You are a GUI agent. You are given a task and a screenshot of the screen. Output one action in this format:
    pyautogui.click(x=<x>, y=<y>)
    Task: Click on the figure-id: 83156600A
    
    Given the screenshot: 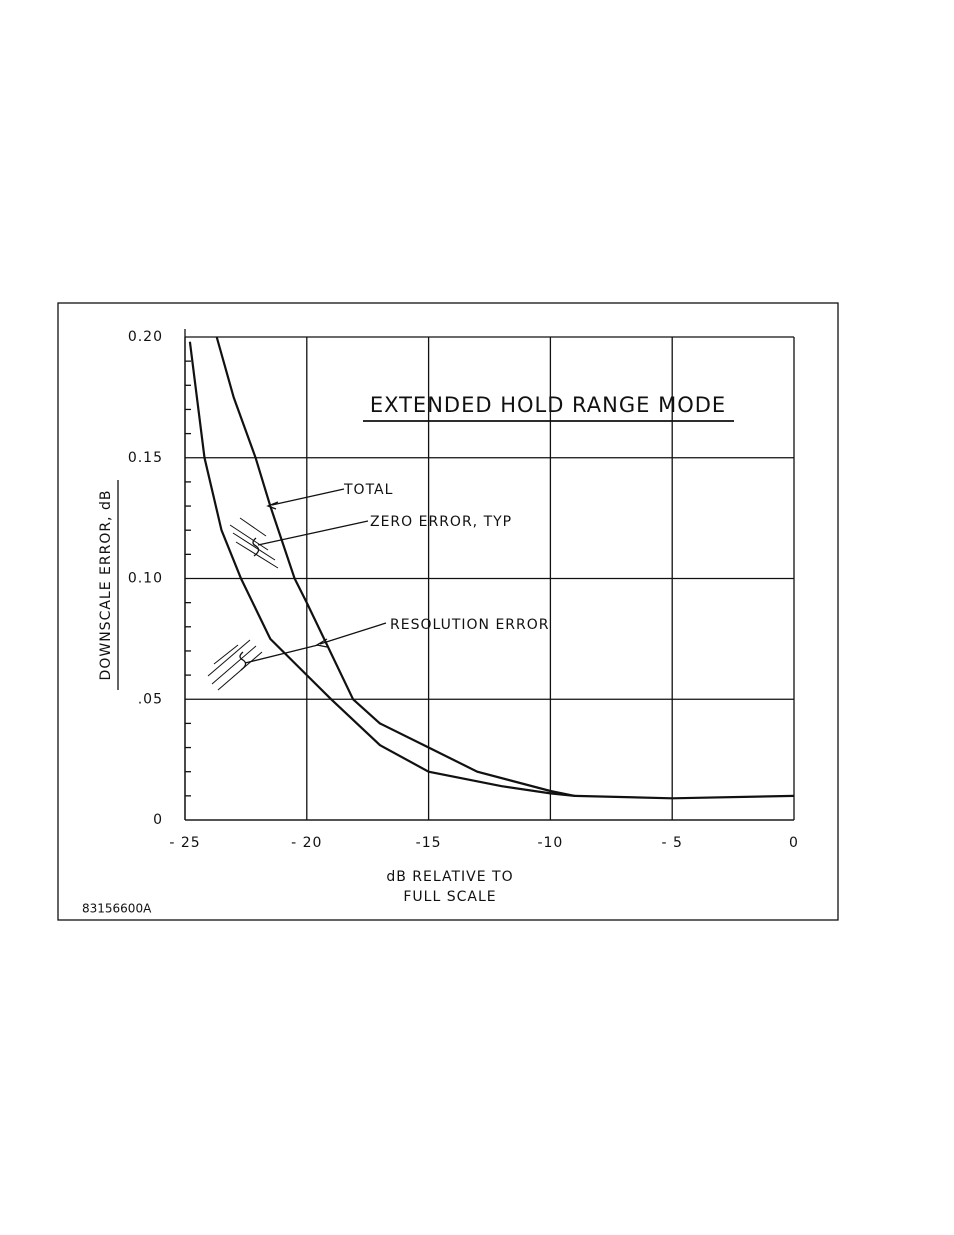 What is the action you would take?
    pyautogui.click(x=117, y=909)
    